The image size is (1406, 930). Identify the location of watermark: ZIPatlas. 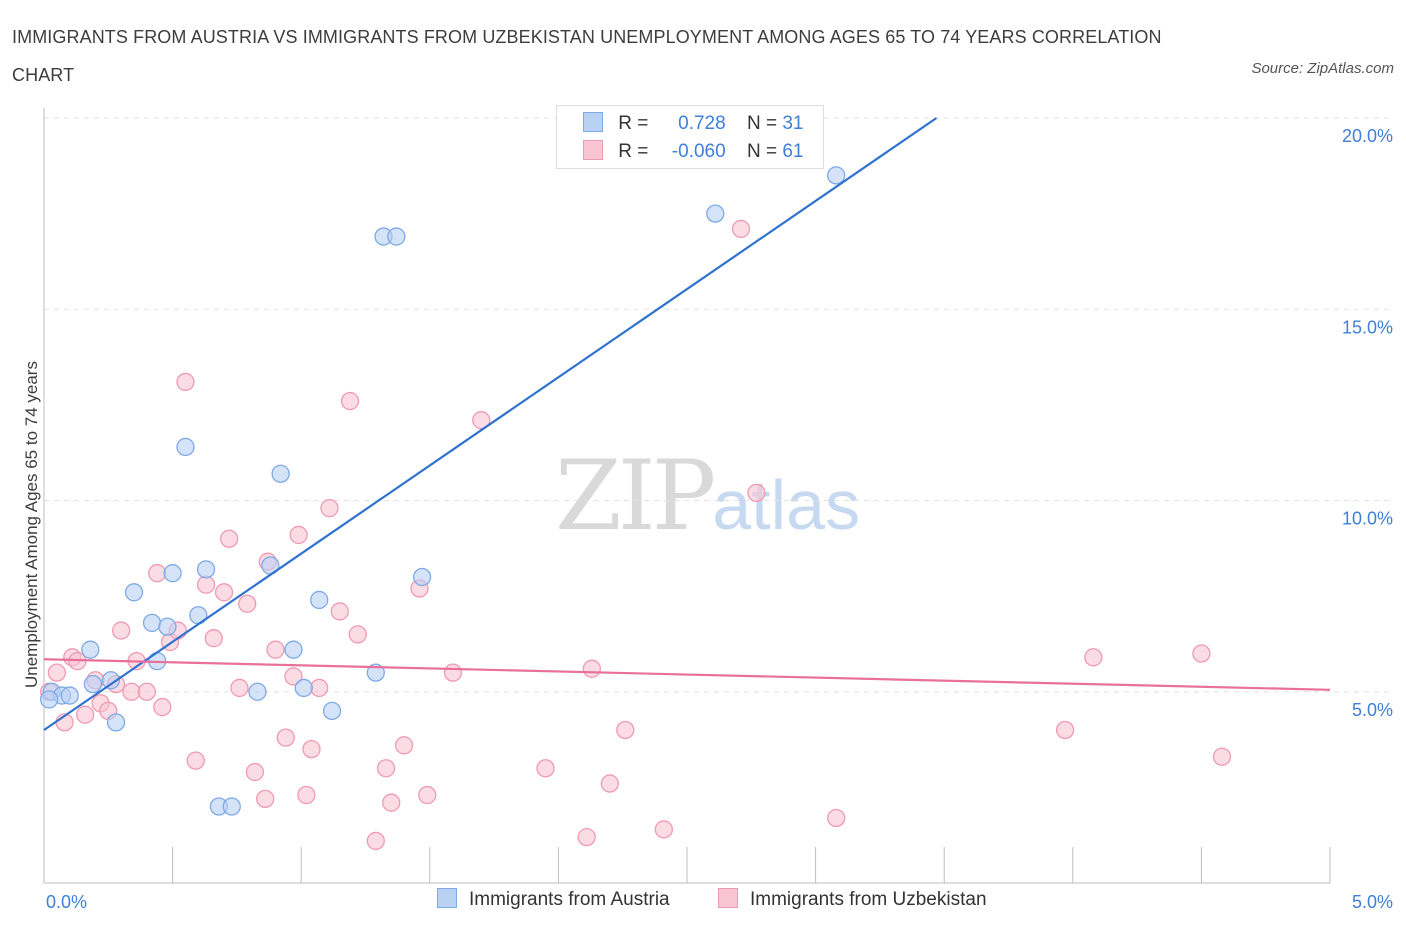
(707, 496).